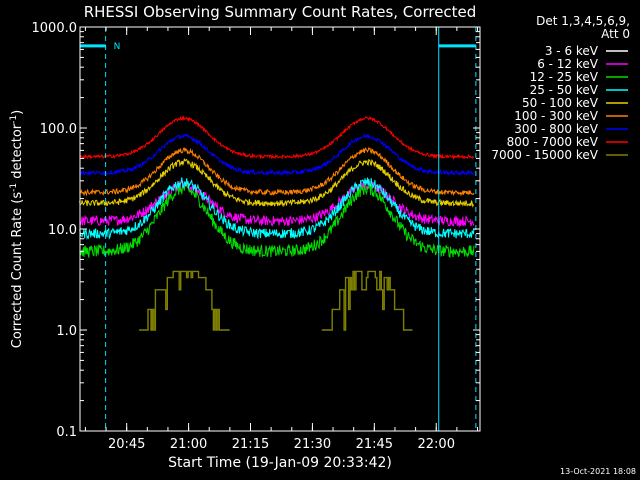 Image resolution: width=640 pixels, height=480 pixels. I want to click on x-tick-label: 22:00, so click(436, 444).